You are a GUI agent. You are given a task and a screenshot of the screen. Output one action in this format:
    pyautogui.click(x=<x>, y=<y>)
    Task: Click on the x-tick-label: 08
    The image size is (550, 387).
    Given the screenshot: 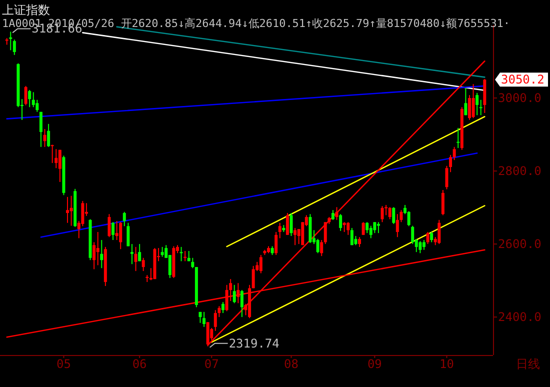 What is the action you would take?
    pyautogui.click(x=291, y=364)
    